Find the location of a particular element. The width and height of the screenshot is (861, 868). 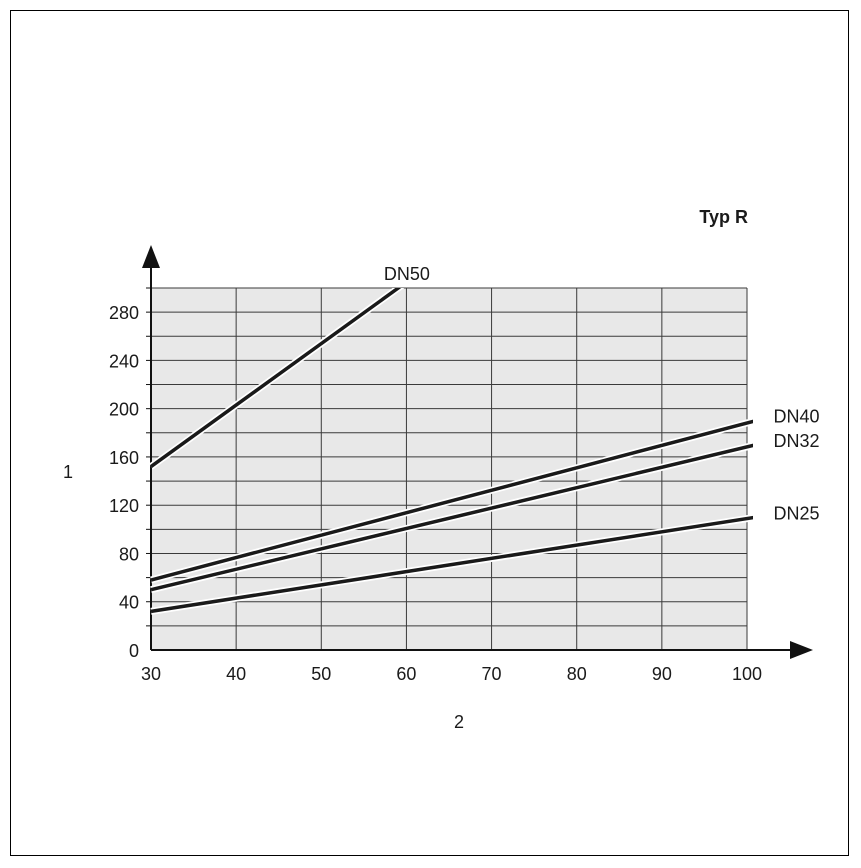

series-label-dn25: DN25 is located at coordinates (797, 513).